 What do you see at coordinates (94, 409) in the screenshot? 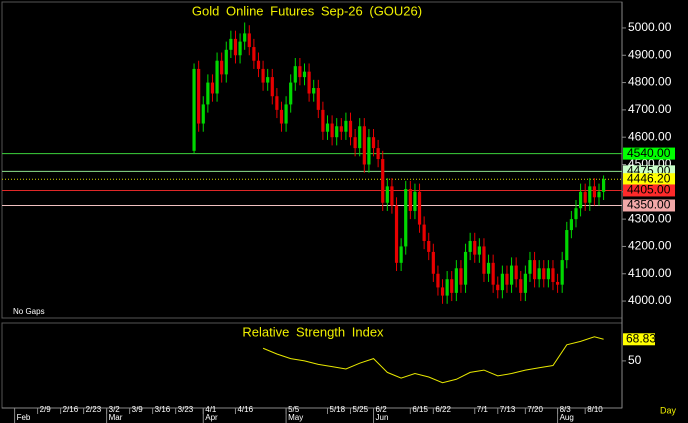
I see `x-tick-label: 2/23` at bounding box center [94, 409].